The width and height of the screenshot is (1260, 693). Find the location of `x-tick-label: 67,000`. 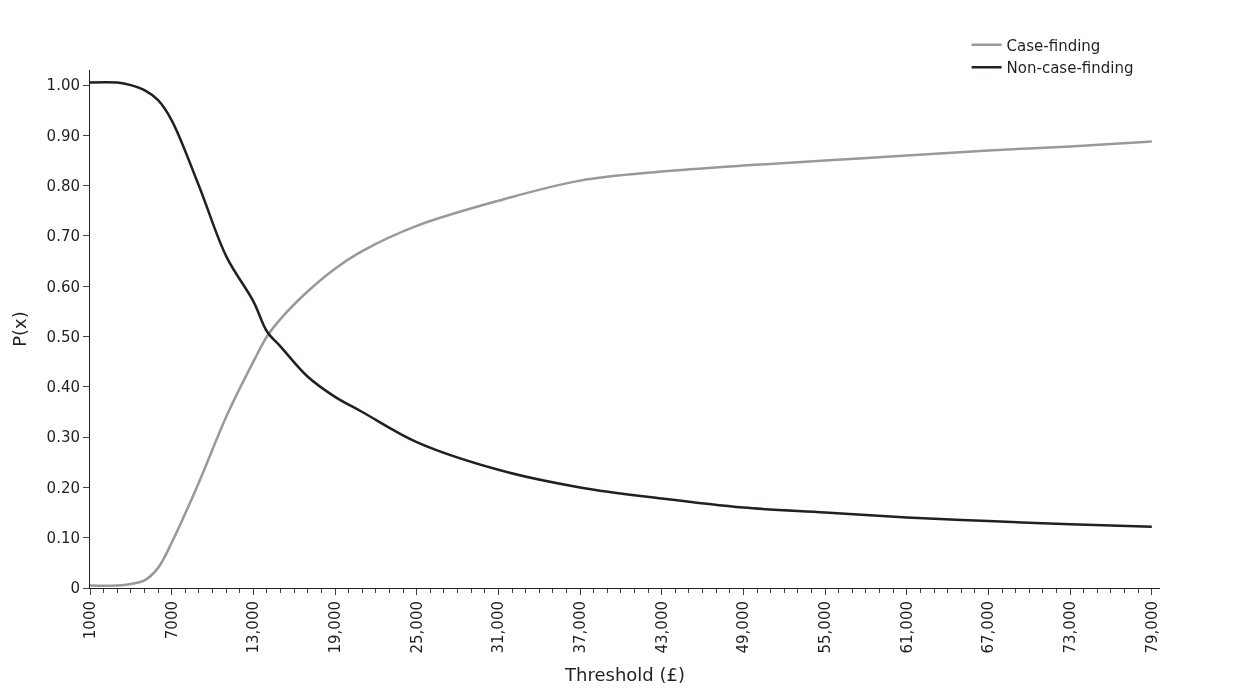

x-tick-label: 67,000 is located at coordinates (988, 627).